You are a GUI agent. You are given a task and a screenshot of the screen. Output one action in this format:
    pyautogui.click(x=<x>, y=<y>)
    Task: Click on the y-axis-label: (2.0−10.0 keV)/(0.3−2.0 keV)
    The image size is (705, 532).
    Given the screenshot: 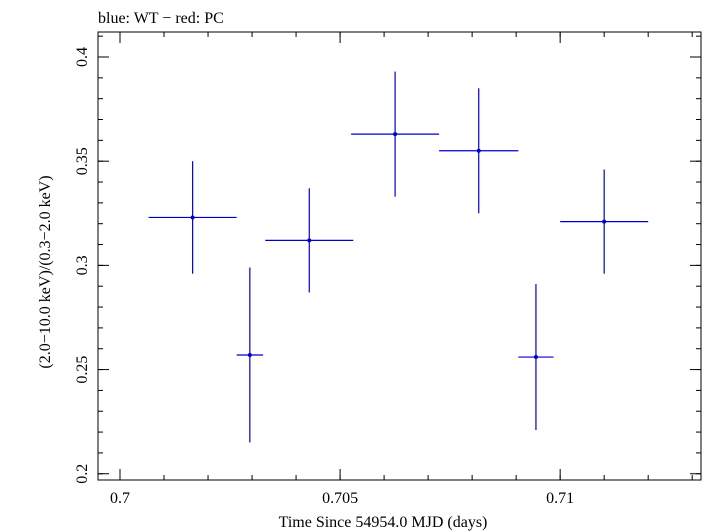 What is the action you would take?
    pyautogui.click(x=45, y=271)
    